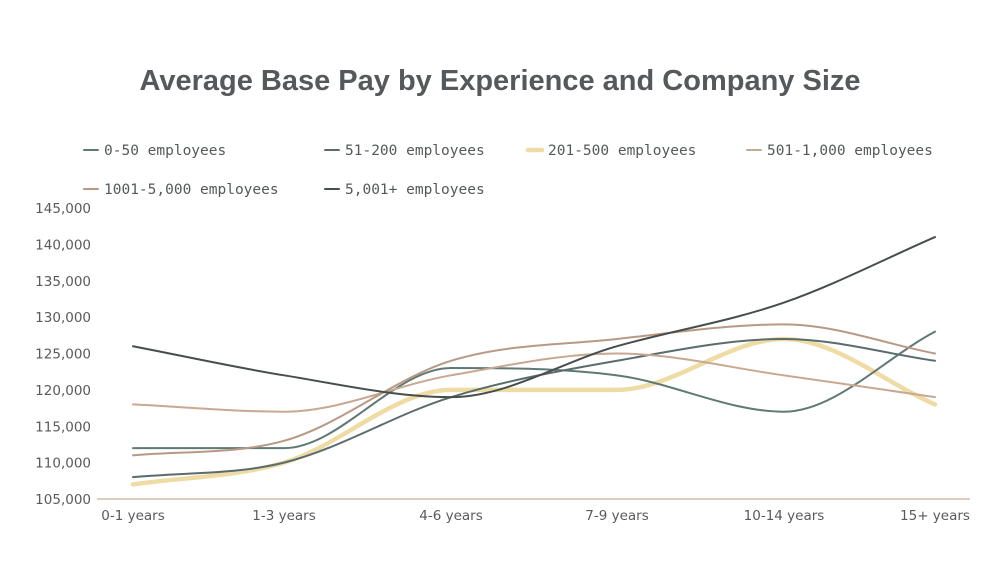 Image resolution: width=1000 pixels, height=571 pixels. What do you see at coordinates (451, 516) in the screenshot?
I see `x-tick-label: 4-6 years` at bounding box center [451, 516].